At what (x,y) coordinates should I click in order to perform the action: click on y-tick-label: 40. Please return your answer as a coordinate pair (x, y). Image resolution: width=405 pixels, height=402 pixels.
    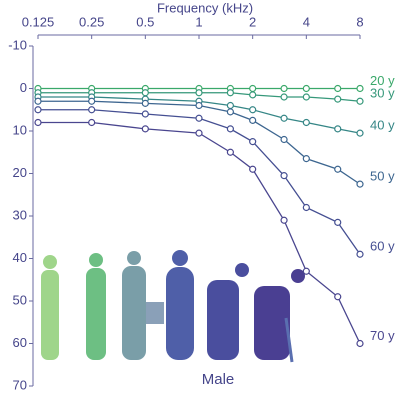
    Looking at the image, I should click on (20, 257).